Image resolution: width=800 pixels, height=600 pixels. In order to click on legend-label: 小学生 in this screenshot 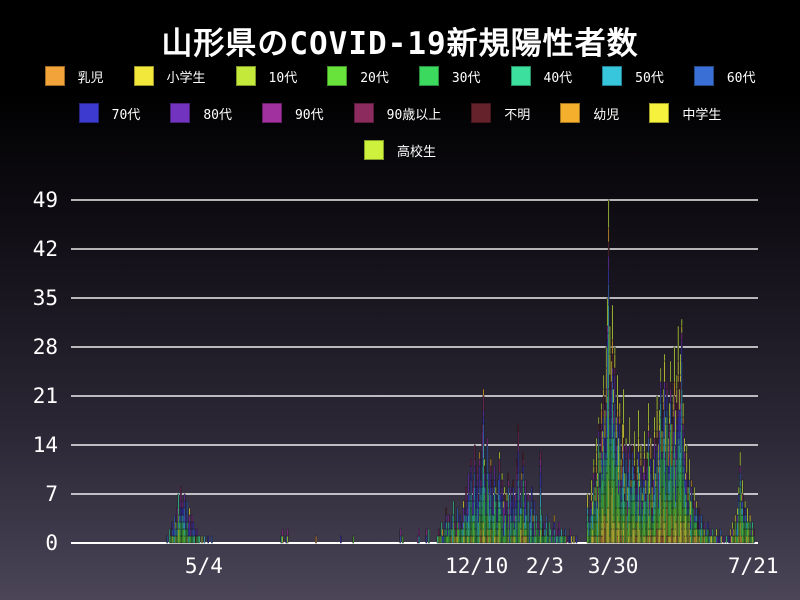, I will do `click(186, 78)`.